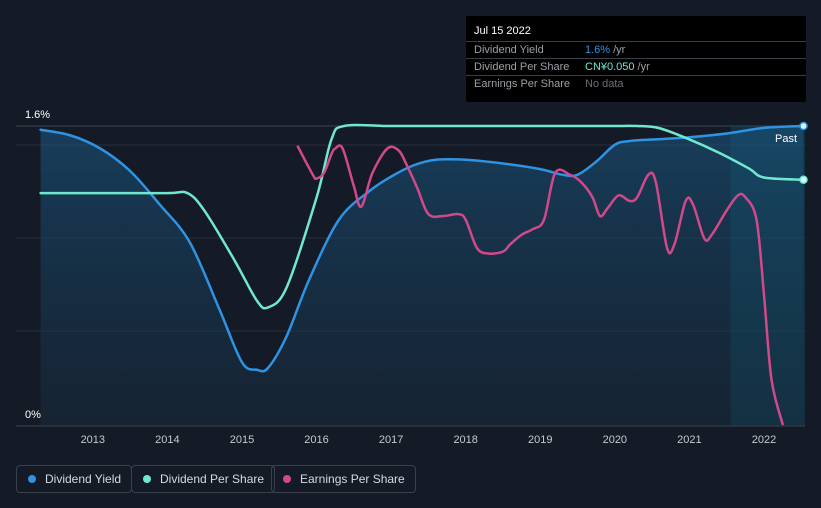 The width and height of the screenshot is (821, 508). I want to click on x-tick-label: 2021, so click(689, 440).